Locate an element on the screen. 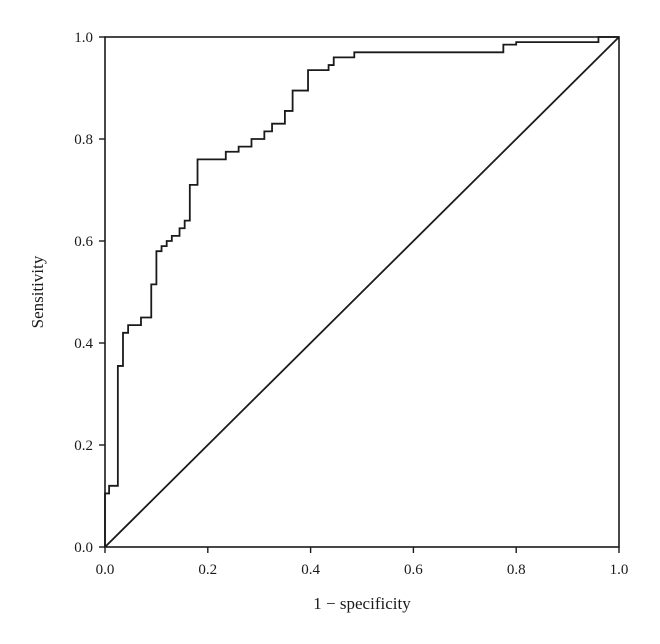 This screenshot has width=660, height=644. y-tick-label: 0.4 is located at coordinates (83, 344).